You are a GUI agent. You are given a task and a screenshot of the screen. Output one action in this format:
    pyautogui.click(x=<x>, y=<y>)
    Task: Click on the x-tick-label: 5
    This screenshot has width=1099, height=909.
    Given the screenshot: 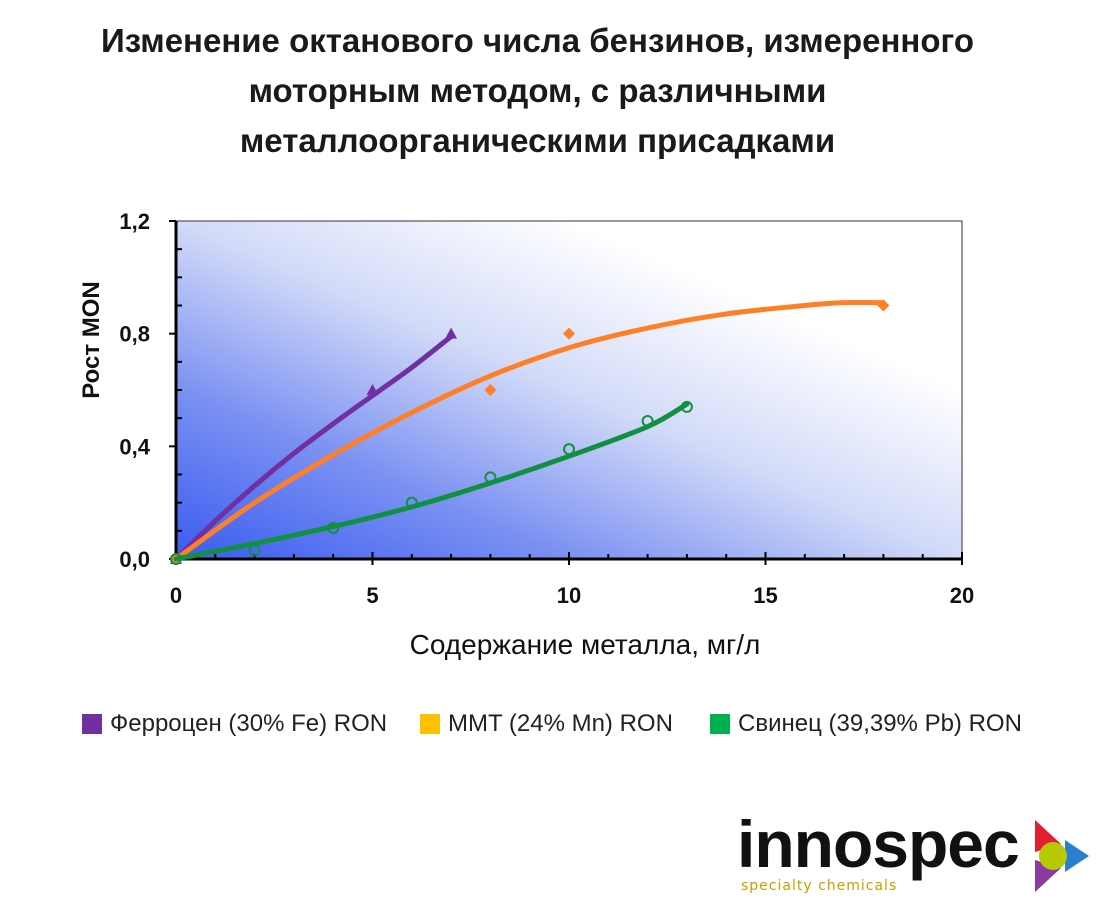 What is the action you would take?
    pyautogui.click(x=372, y=595)
    